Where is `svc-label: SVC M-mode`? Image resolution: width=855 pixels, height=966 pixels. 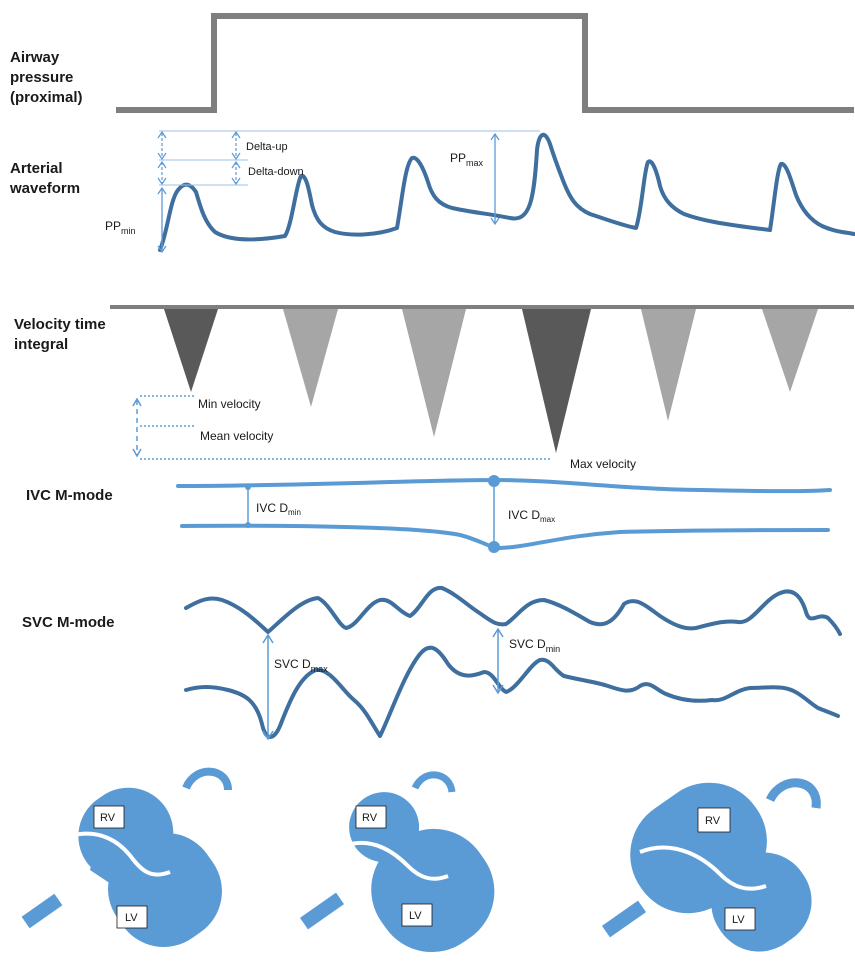
svc-label: SVC M-mode is located at coordinates (68, 622).